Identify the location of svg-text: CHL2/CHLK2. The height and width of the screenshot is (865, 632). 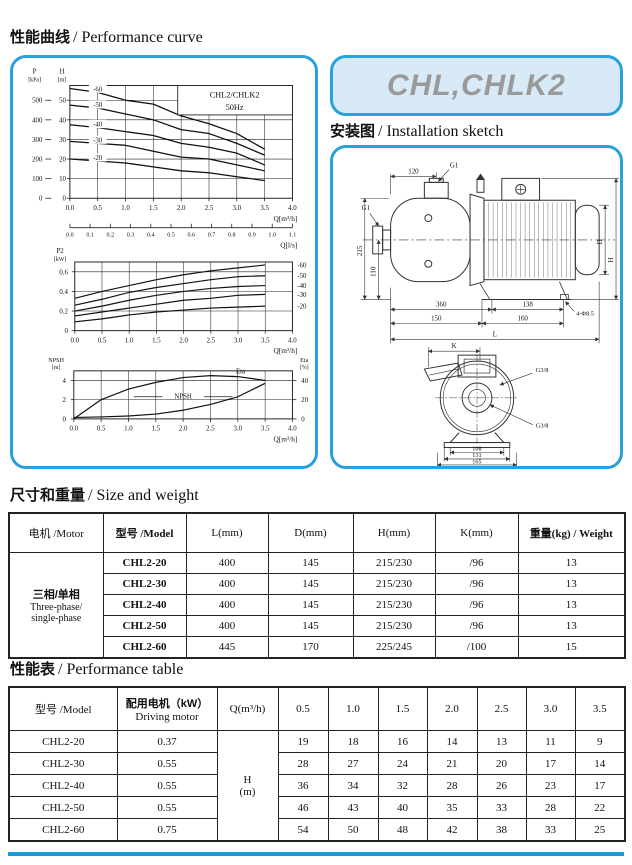
(235, 94).